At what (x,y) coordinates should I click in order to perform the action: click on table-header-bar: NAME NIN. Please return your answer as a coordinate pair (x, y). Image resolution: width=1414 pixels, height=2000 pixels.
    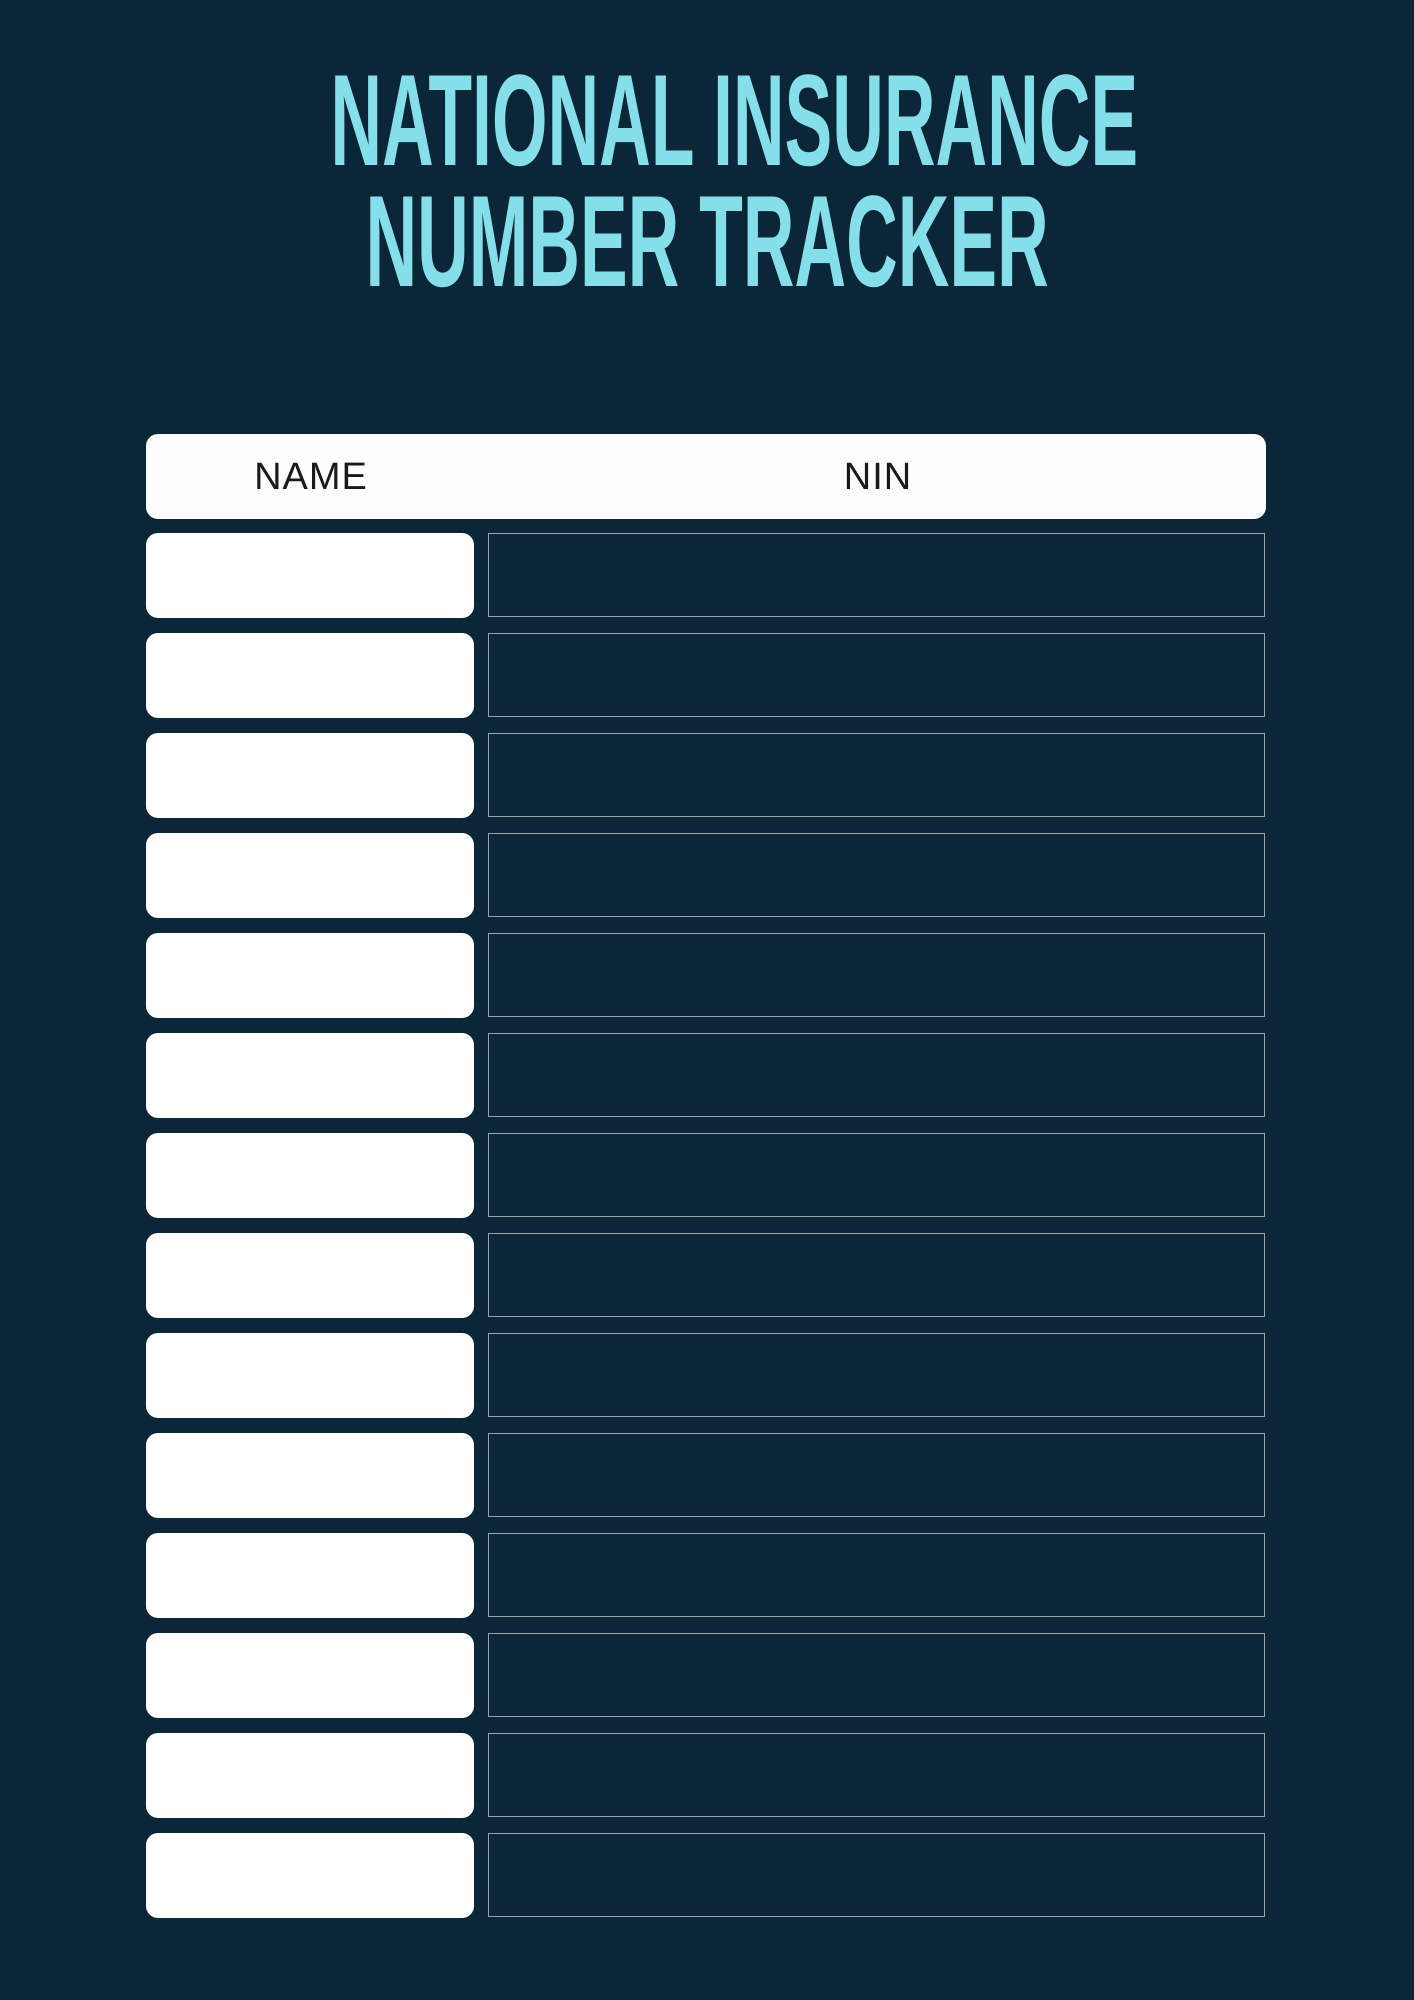
    Looking at the image, I should click on (706, 476).